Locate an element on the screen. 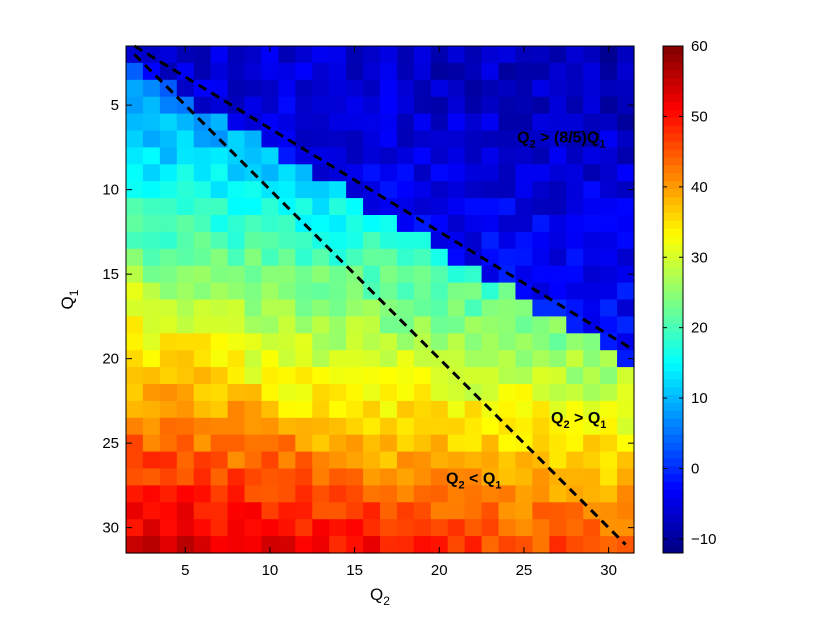  colorbar-tick-label: 10 is located at coordinates (699, 398).